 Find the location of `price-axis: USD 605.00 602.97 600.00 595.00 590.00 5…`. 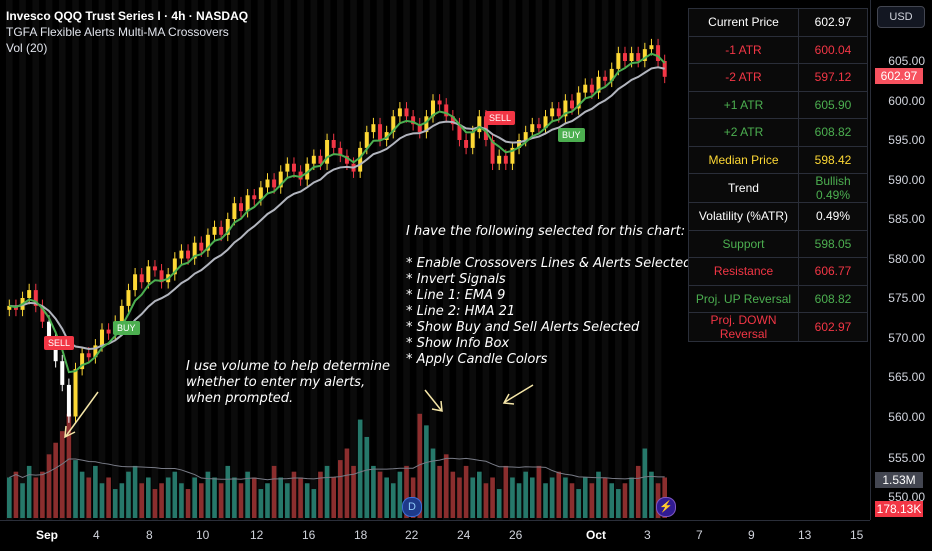

price-axis: USD 605.00 602.97 600.00 595.00 590.00 5… is located at coordinates (901, 260).